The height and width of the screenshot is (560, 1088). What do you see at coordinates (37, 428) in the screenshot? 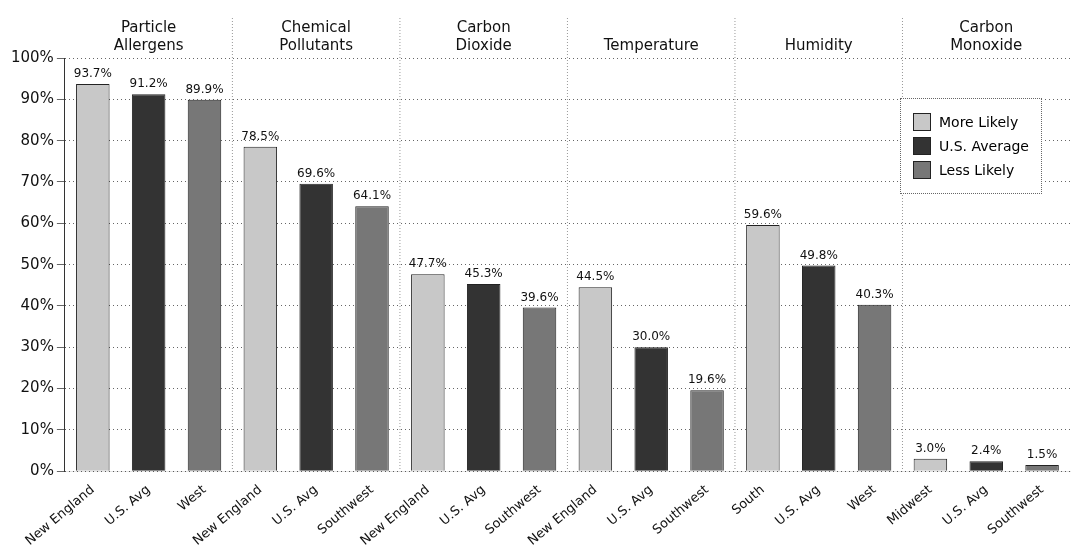
I see `y-tick-label: 10%` at bounding box center [37, 428].